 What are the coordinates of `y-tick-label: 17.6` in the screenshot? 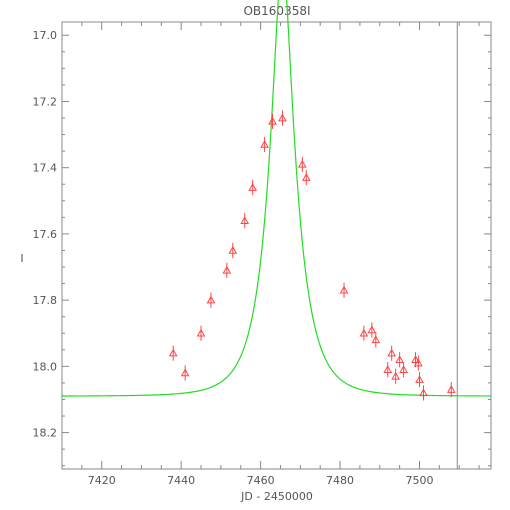 It's located at (45, 234).